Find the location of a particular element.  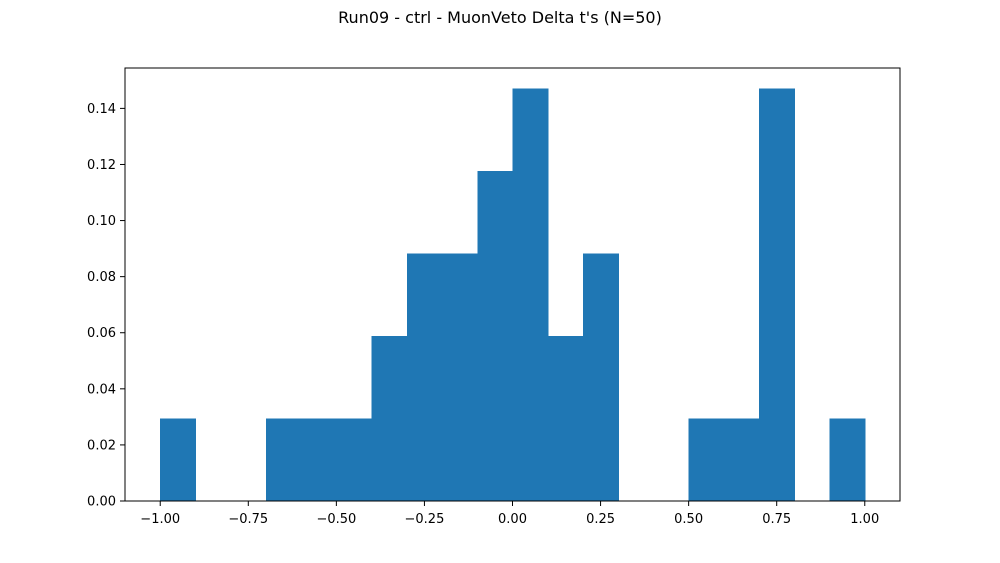

x-tick-label: −0.75 is located at coordinates (248, 519).